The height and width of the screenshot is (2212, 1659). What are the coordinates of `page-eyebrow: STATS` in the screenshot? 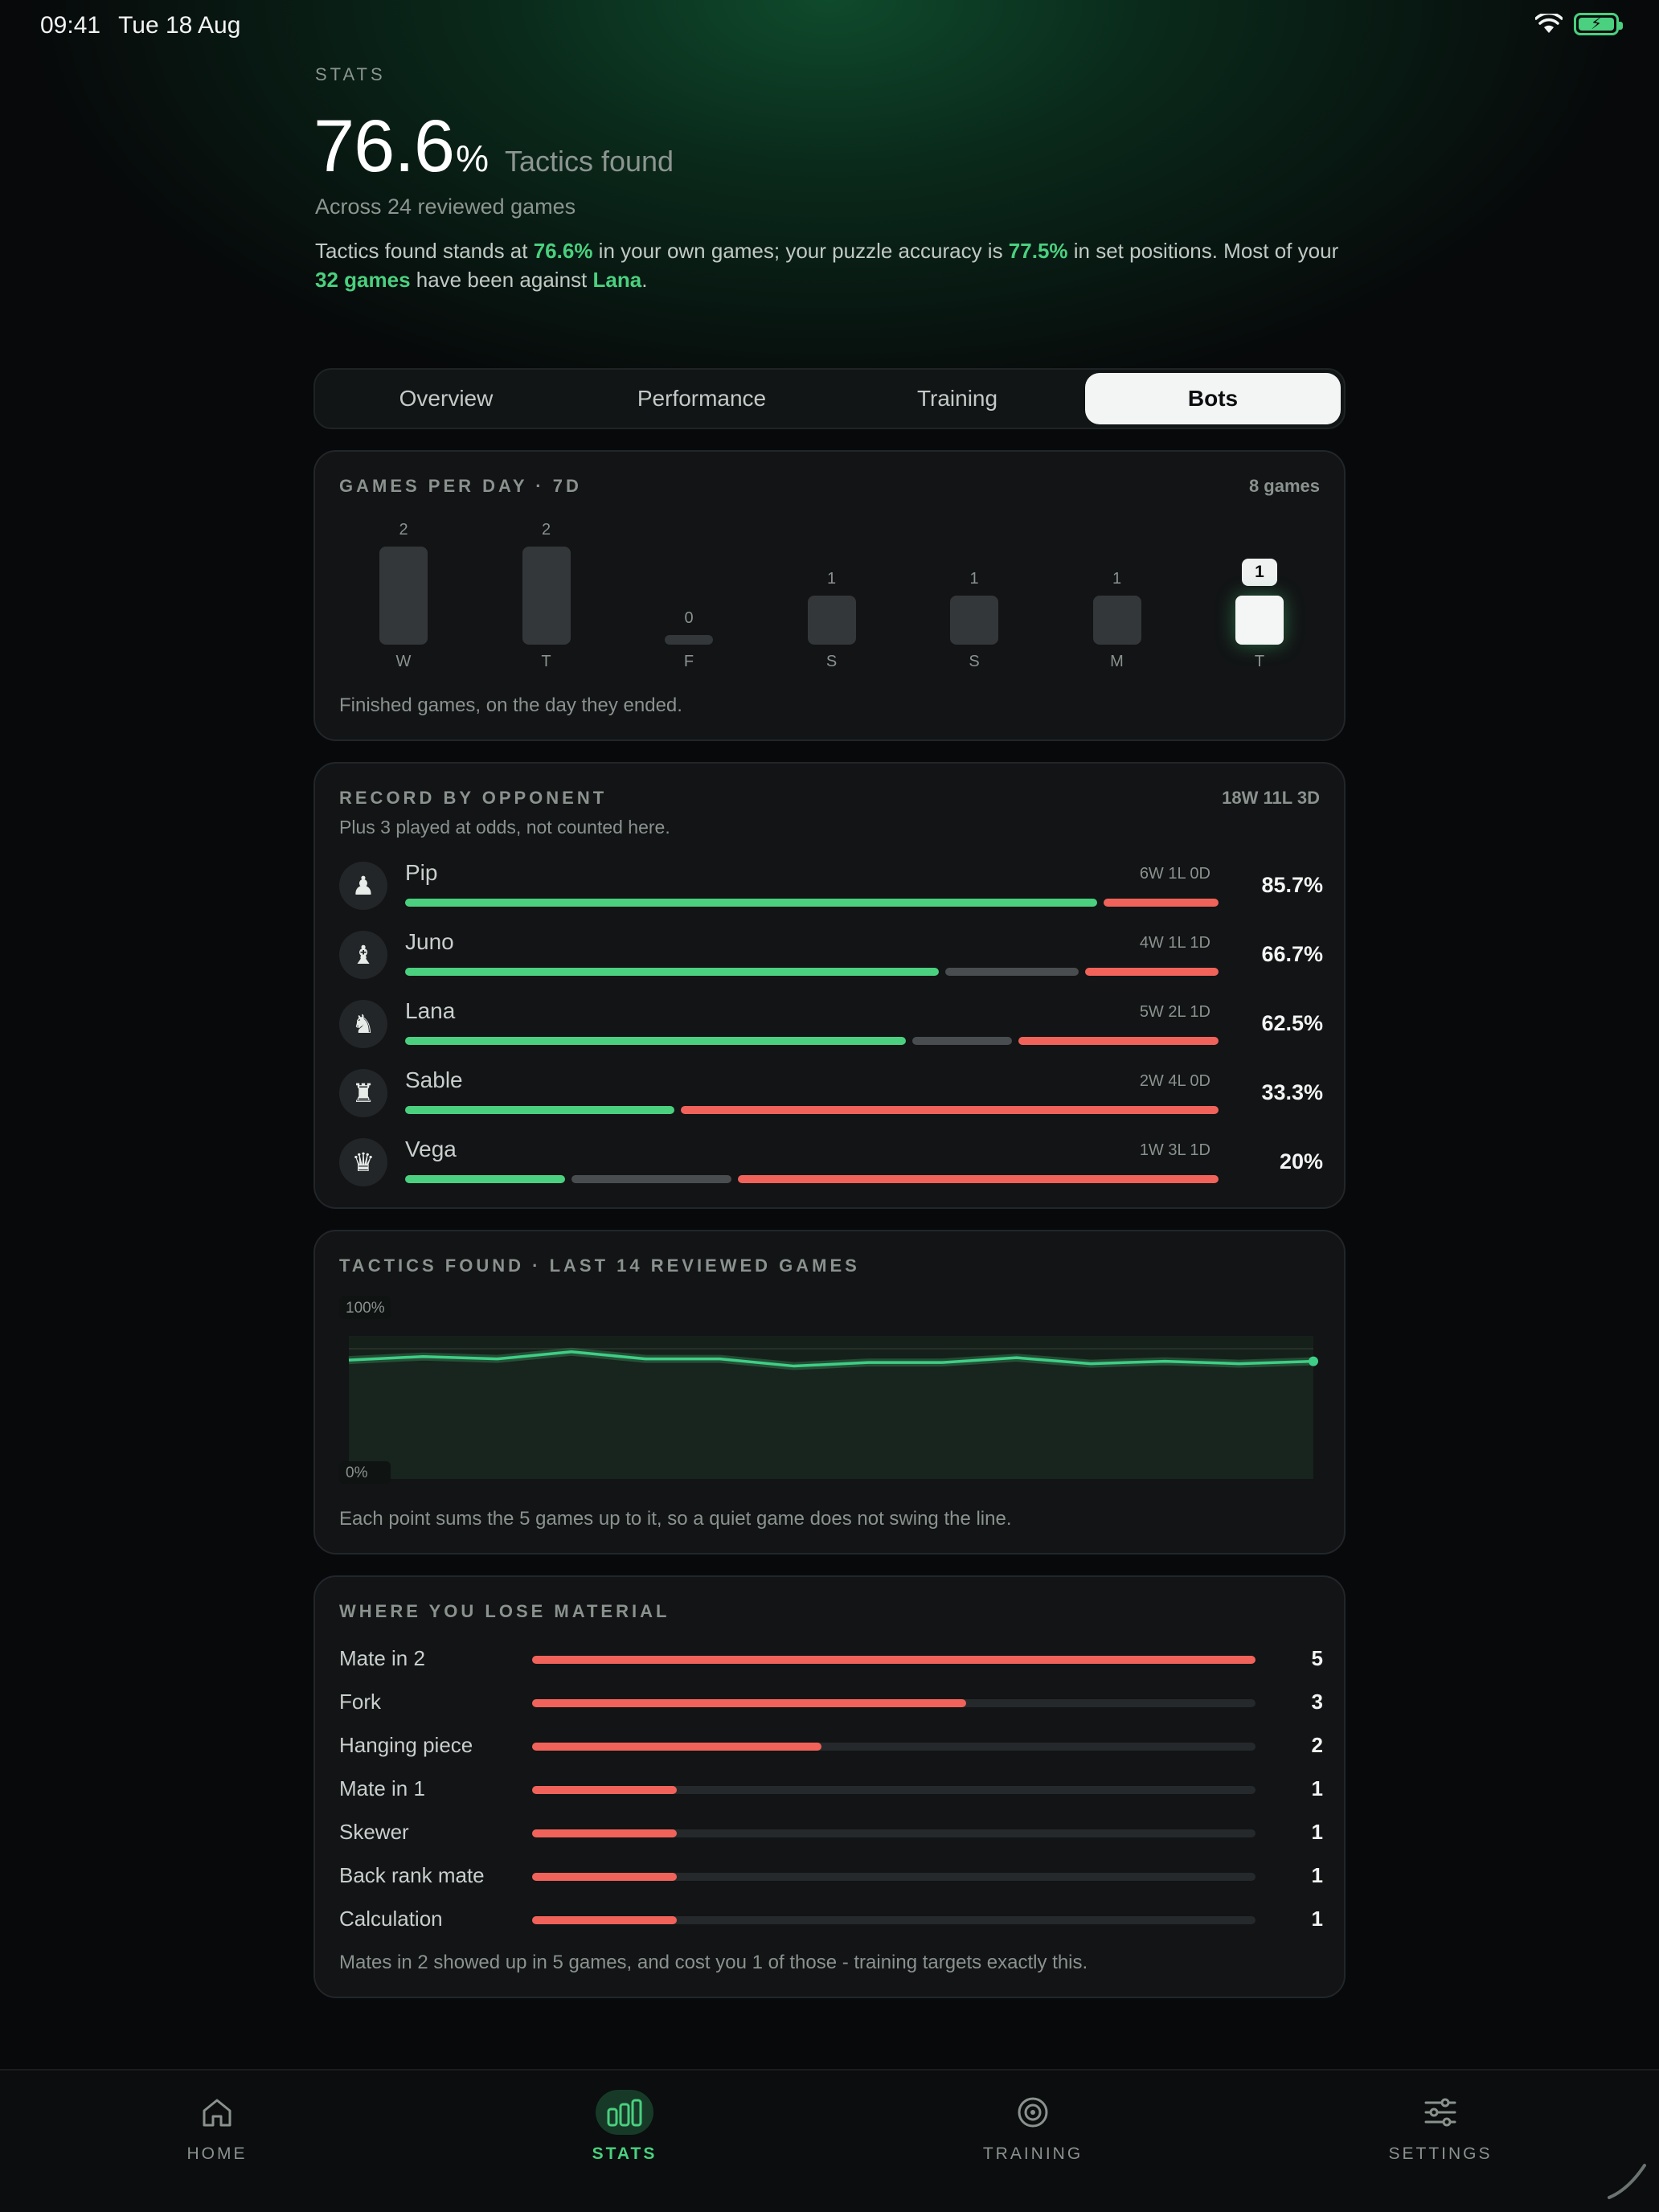 It's located at (350, 74).